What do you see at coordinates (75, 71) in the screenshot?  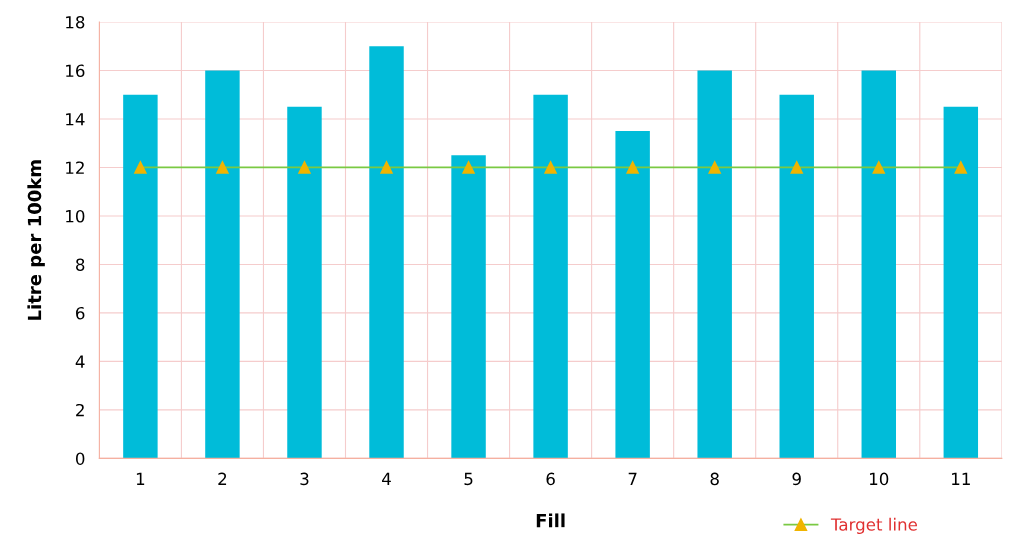 I see `y-tick-label: 16` at bounding box center [75, 71].